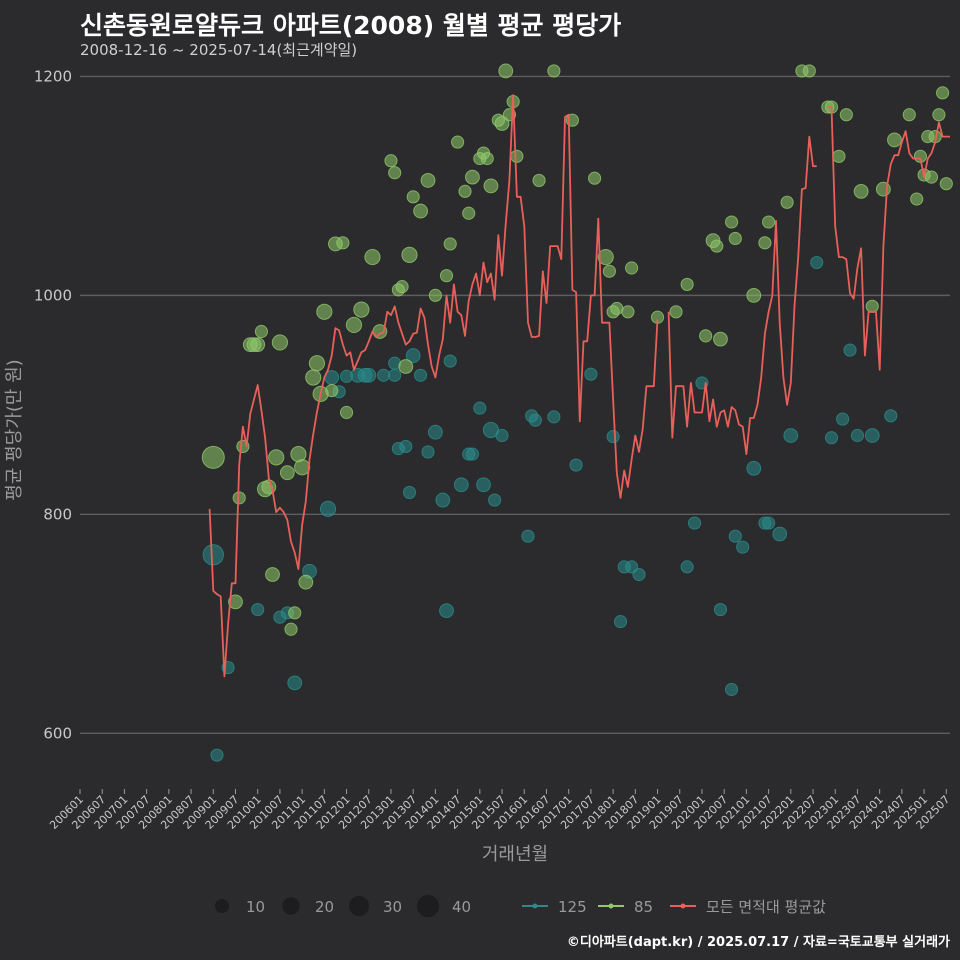 The height and width of the screenshot is (960, 960). Describe the element at coordinates (520, 906) in the screenshot. I see `legend: 10 20 30 40 125 85 모든 면적대 평균값` at that location.